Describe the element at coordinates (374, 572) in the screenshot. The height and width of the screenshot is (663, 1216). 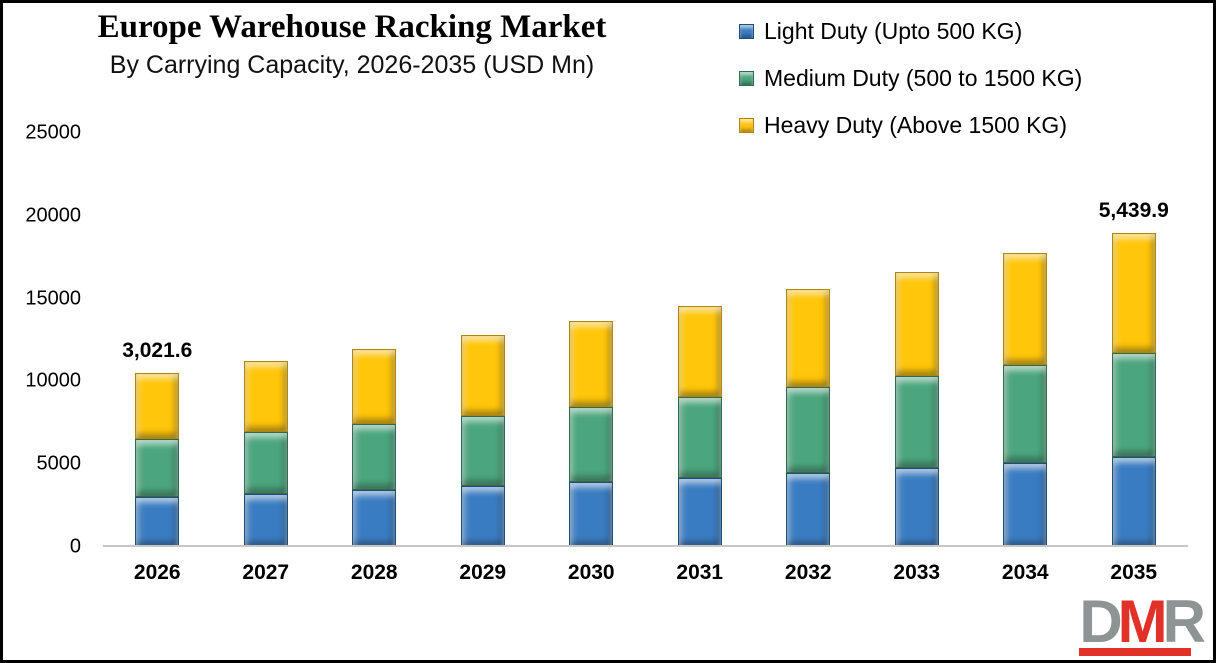
I see `x-axis-label: 2028` at that location.